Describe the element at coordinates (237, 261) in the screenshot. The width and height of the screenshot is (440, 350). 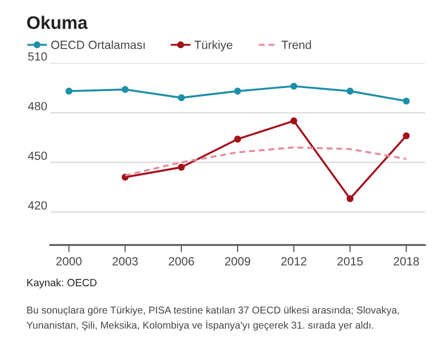
I see `x-tick-label: 2009` at that location.